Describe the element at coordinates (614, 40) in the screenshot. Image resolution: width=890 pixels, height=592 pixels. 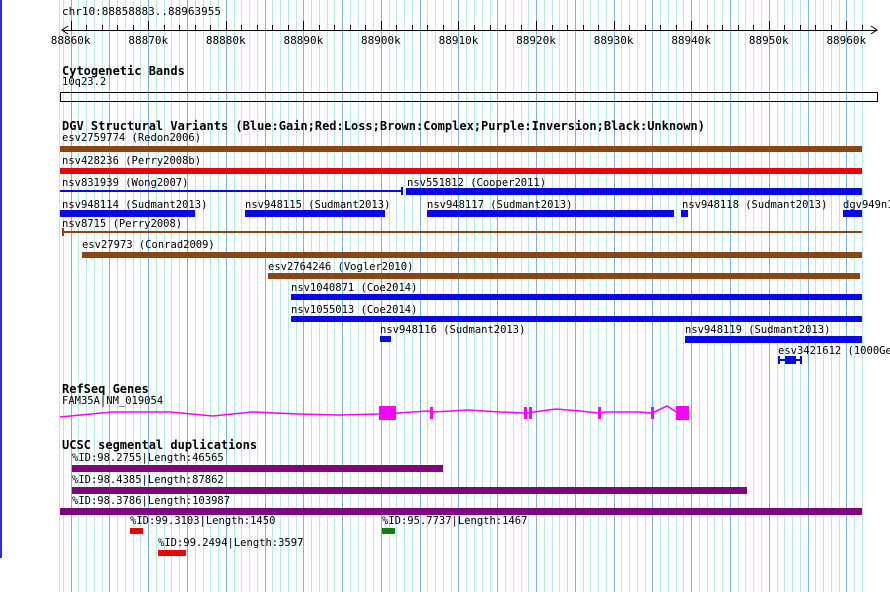
I see `ruler-tick-label: 88930k` at that location.